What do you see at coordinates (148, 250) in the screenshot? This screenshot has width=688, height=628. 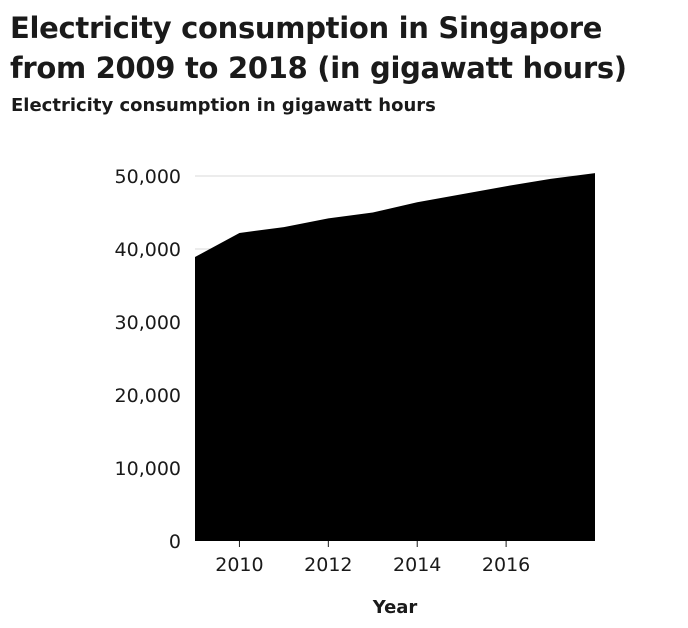 I see `y-tick-label: 40,000` at bounding box center [148, 250].